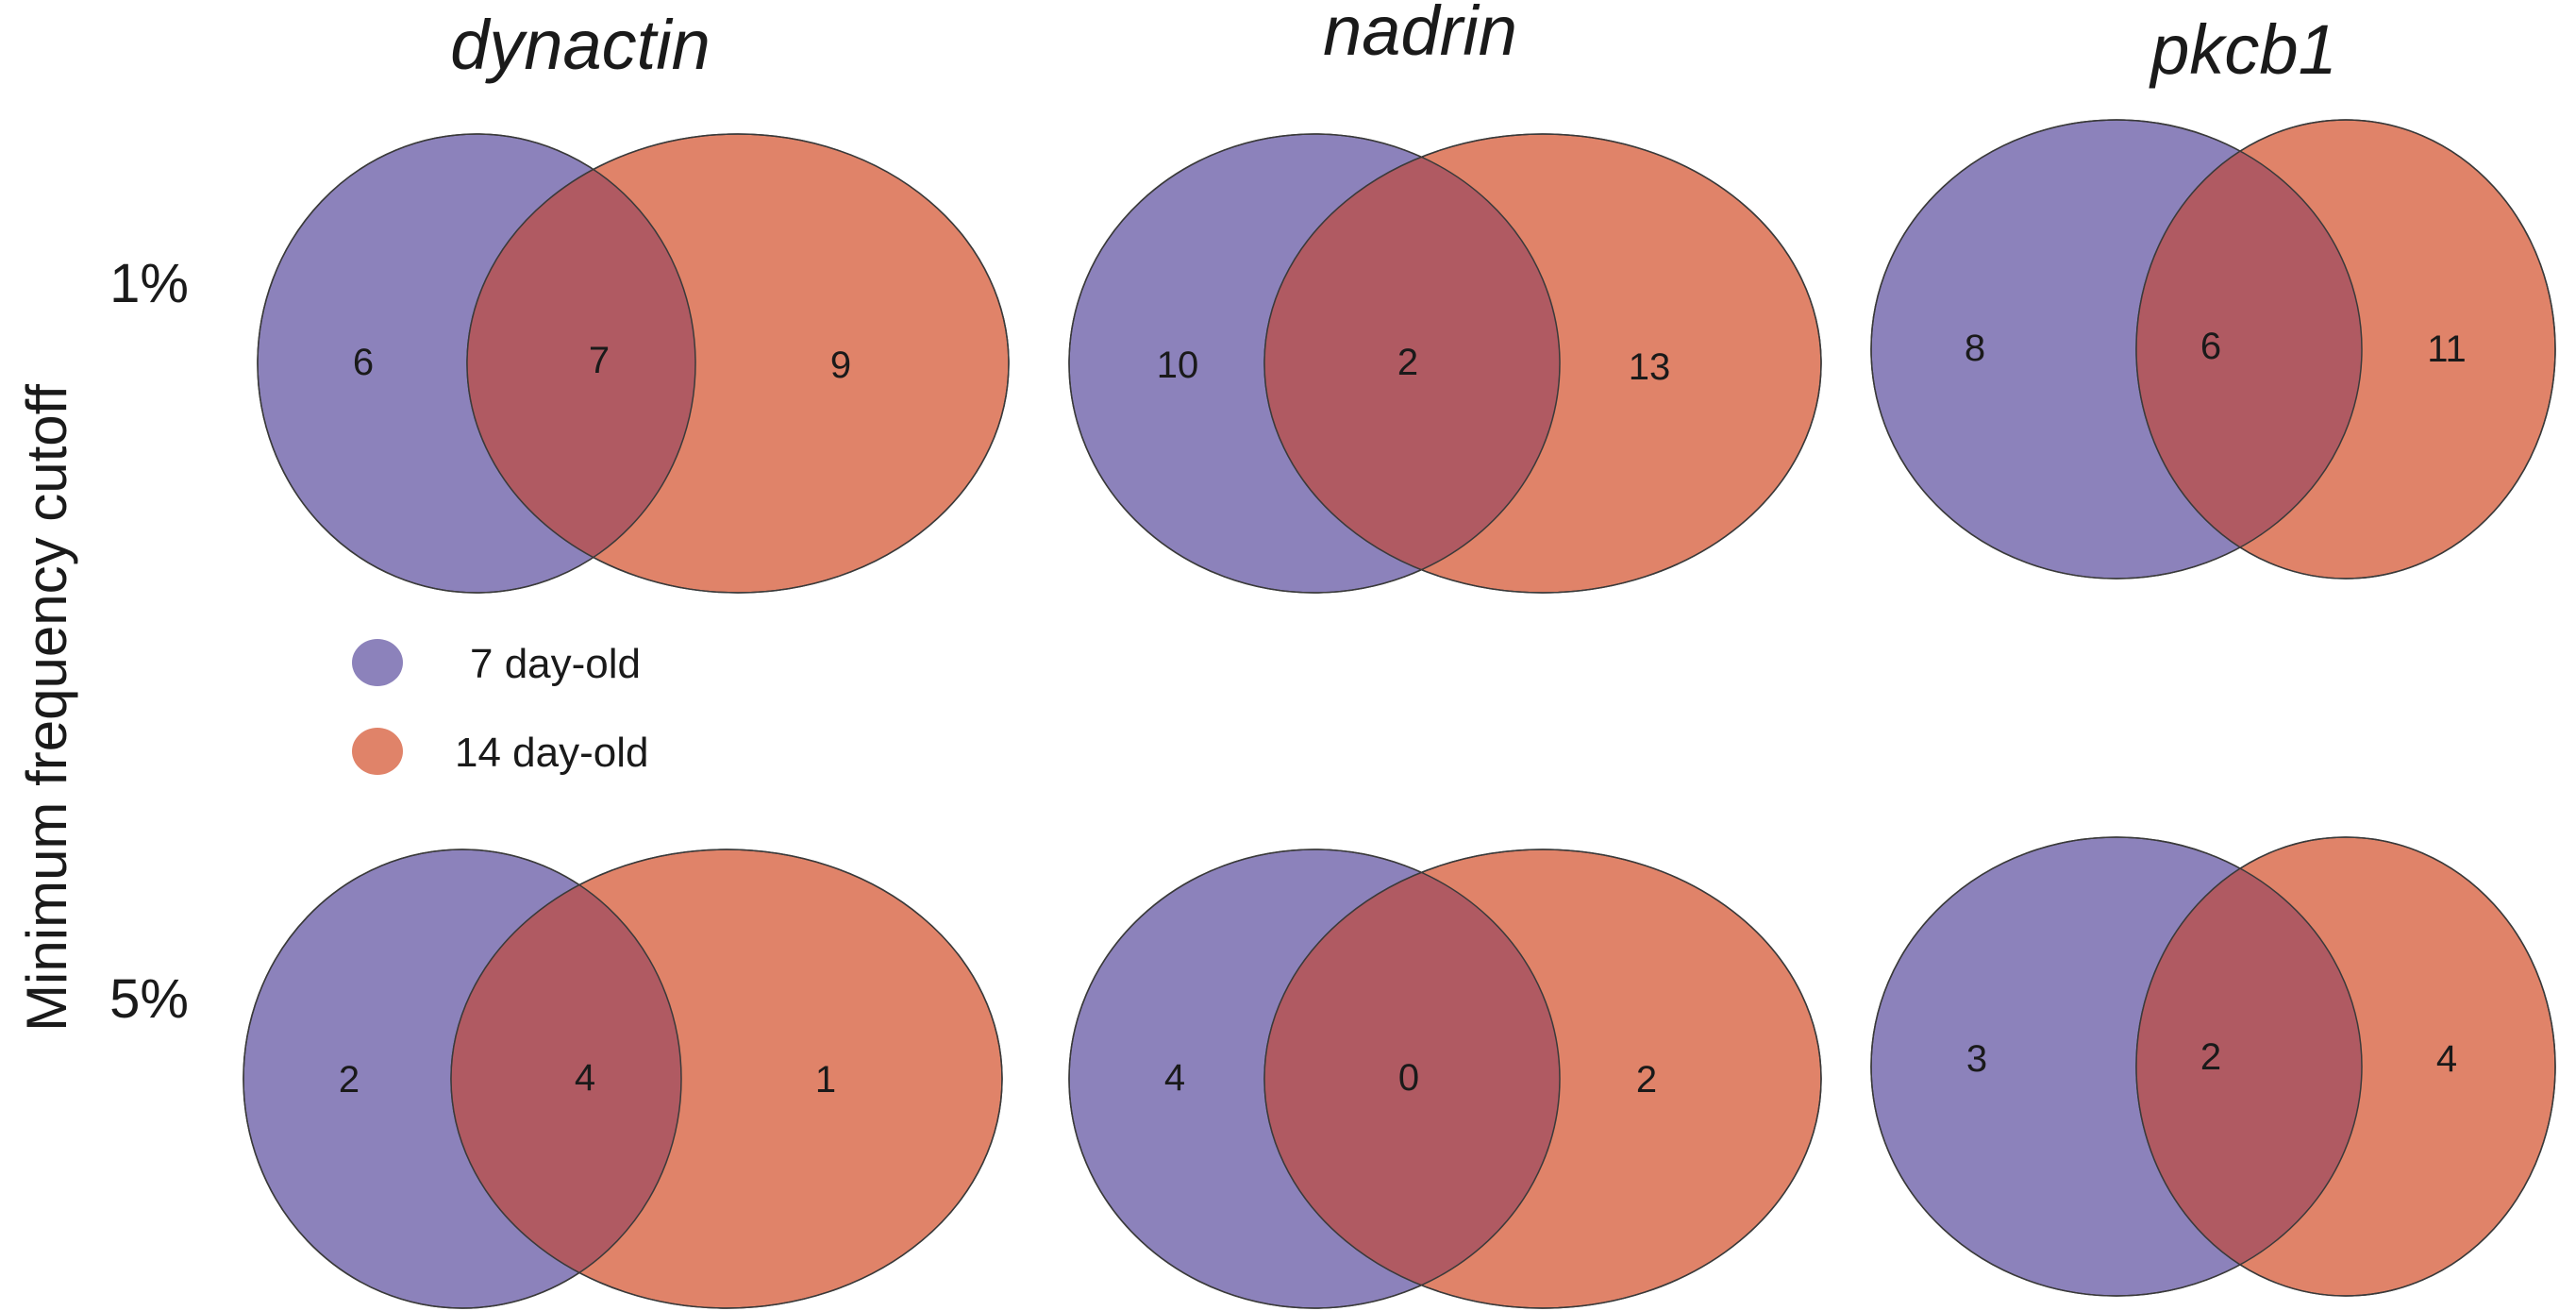 This screenshot has width=2576, height=1311. Describe the element at coordinates (349, 1080) in the screenshot. I see `count-7-day-old-only: 2` at that location.